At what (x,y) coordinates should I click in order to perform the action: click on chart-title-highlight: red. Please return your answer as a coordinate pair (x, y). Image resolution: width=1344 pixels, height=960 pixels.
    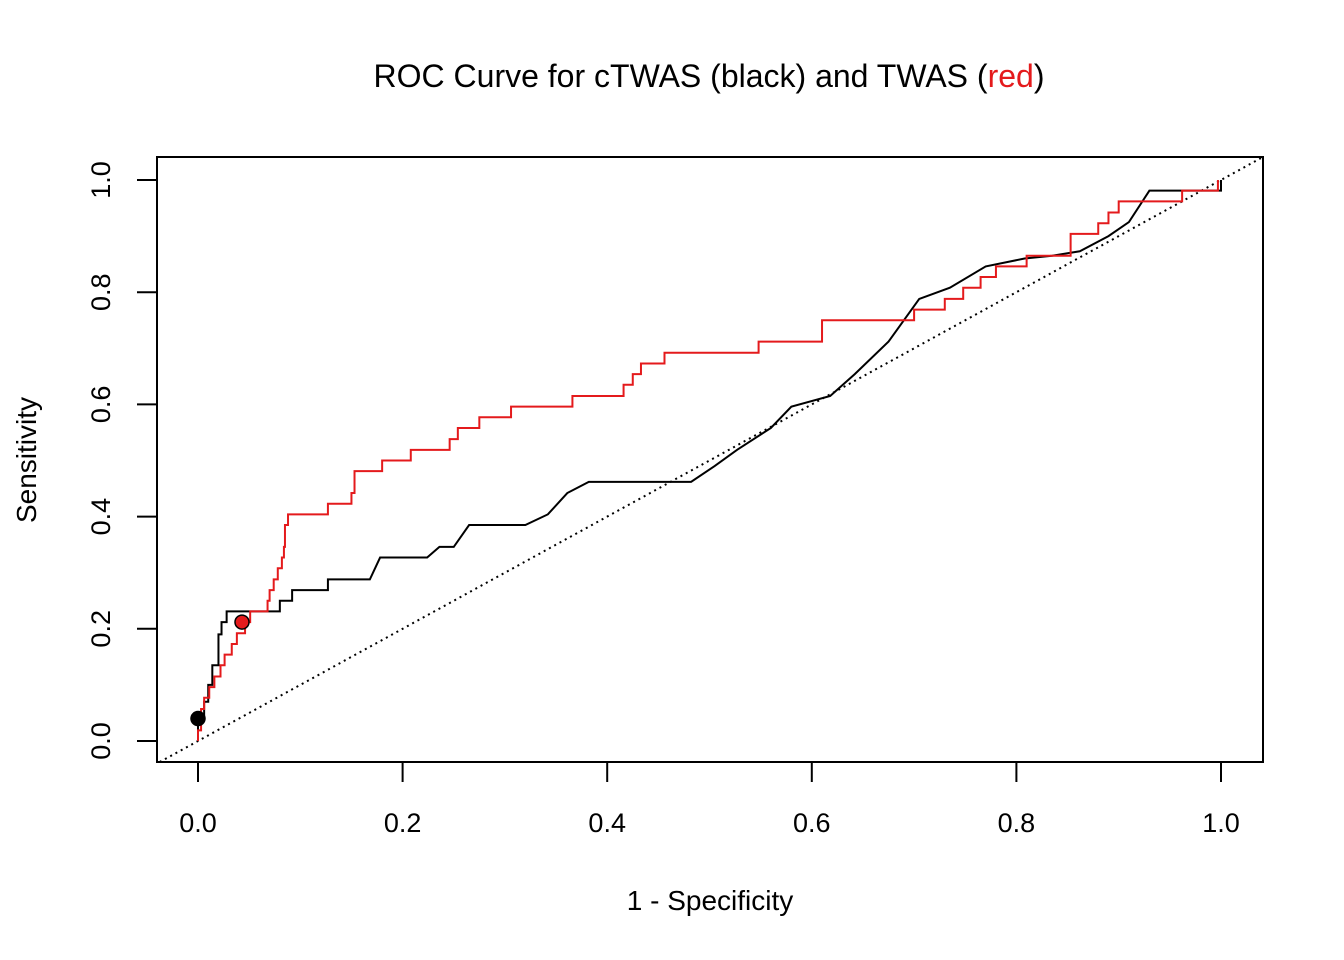
    Looking at the image, I should click on (1011, 76).